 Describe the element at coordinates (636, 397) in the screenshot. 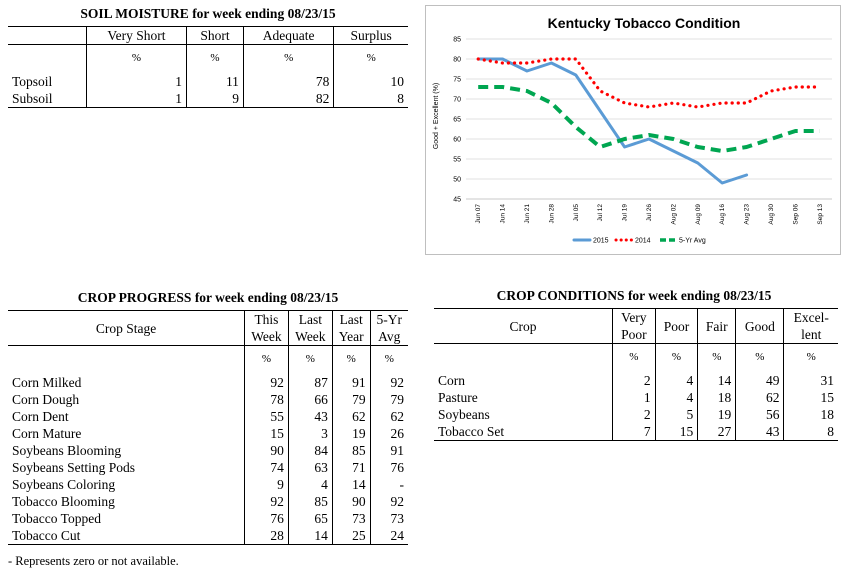

I see `table-row: Pasture 1 4 18 62 15` at that location.